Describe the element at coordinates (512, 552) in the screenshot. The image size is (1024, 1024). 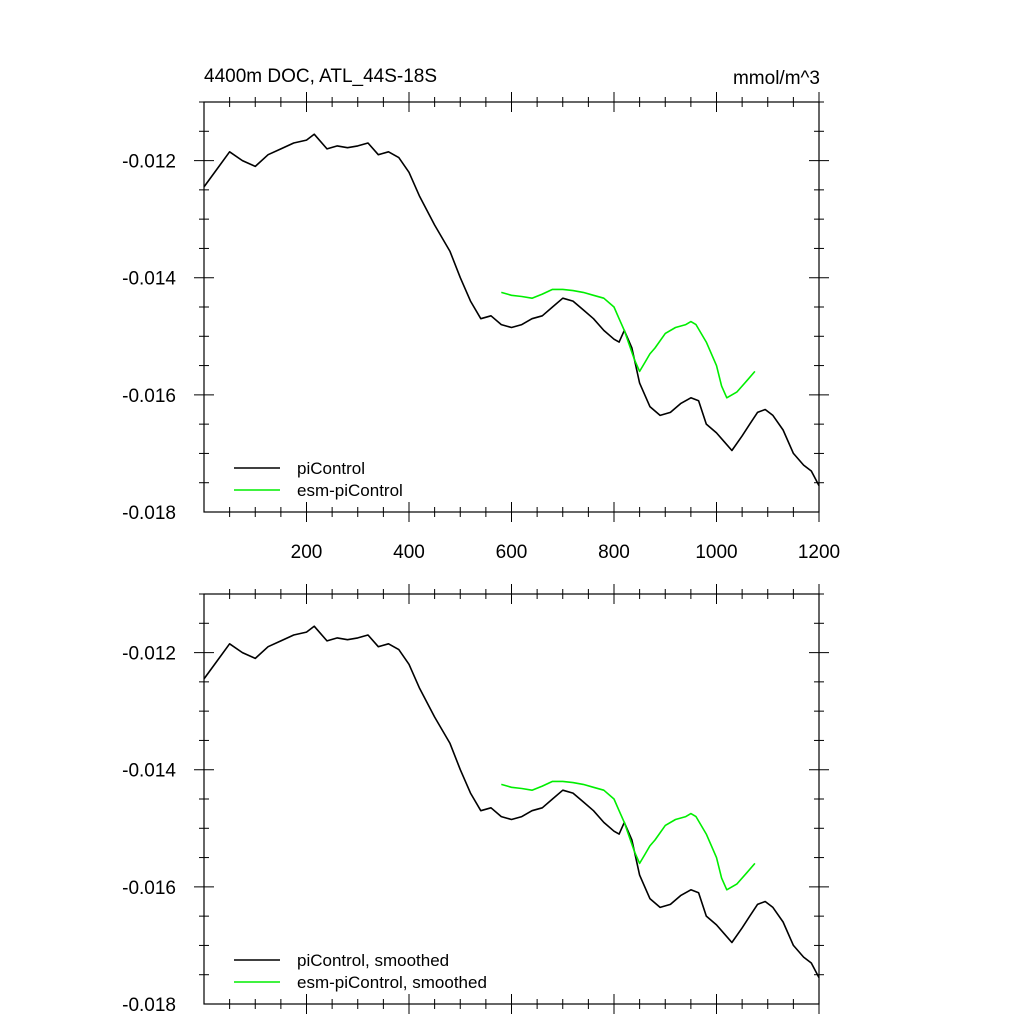
I see `x-tick-label: 600` at that location.